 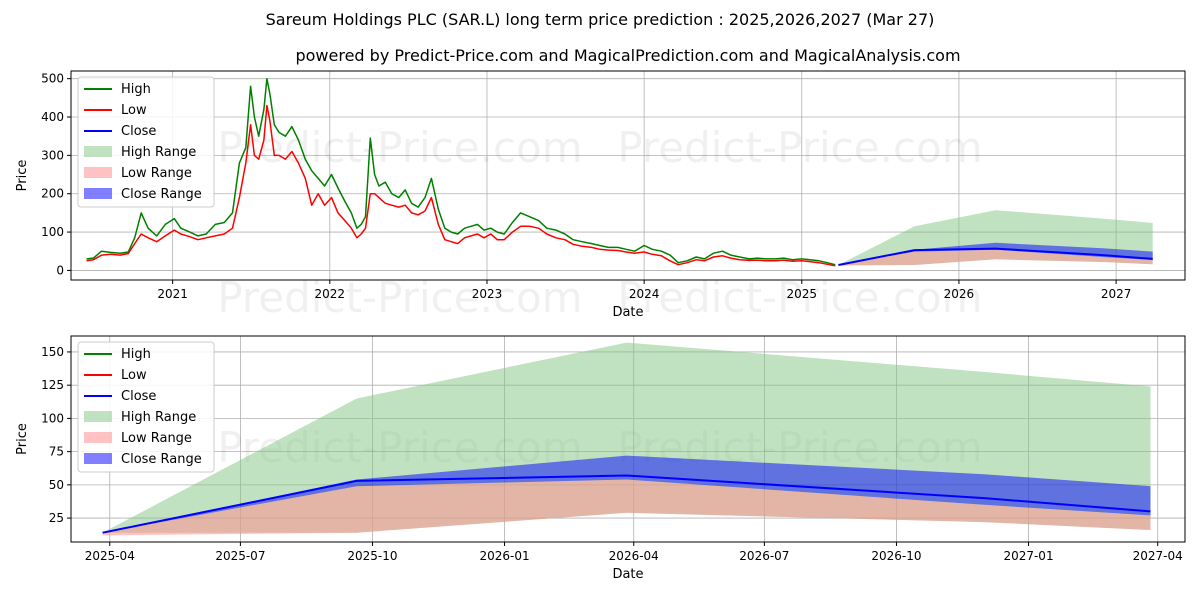 What do you see at coordinates (487, 294) in the screenshot?
I see `x-tick-label: 2023` at bounding box center [487, 294].